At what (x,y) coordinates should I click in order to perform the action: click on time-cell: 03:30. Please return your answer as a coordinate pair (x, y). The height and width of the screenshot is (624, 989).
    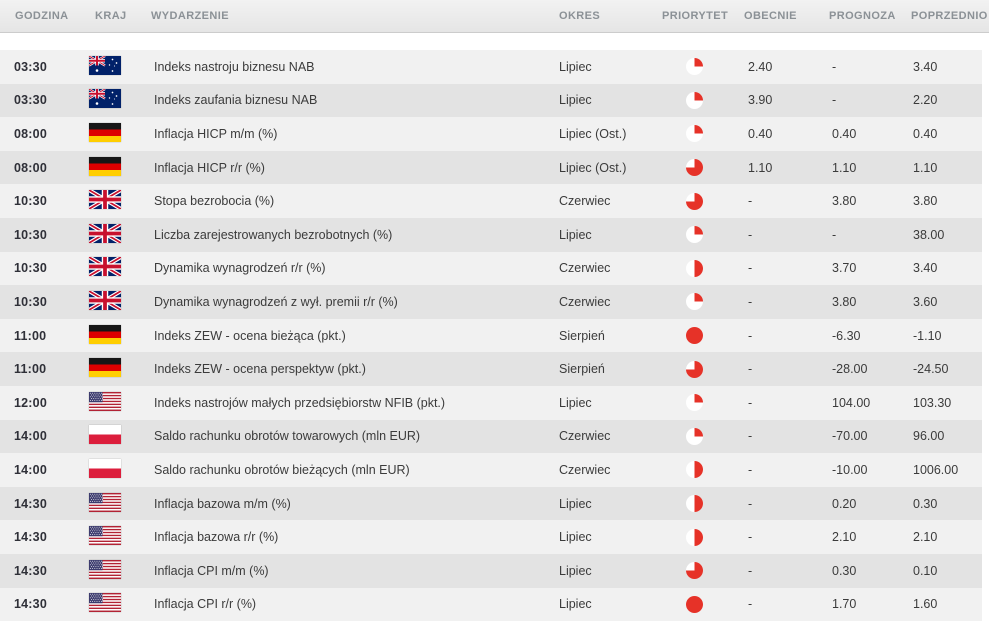
    Looking at the image, I should click on (30, 100).